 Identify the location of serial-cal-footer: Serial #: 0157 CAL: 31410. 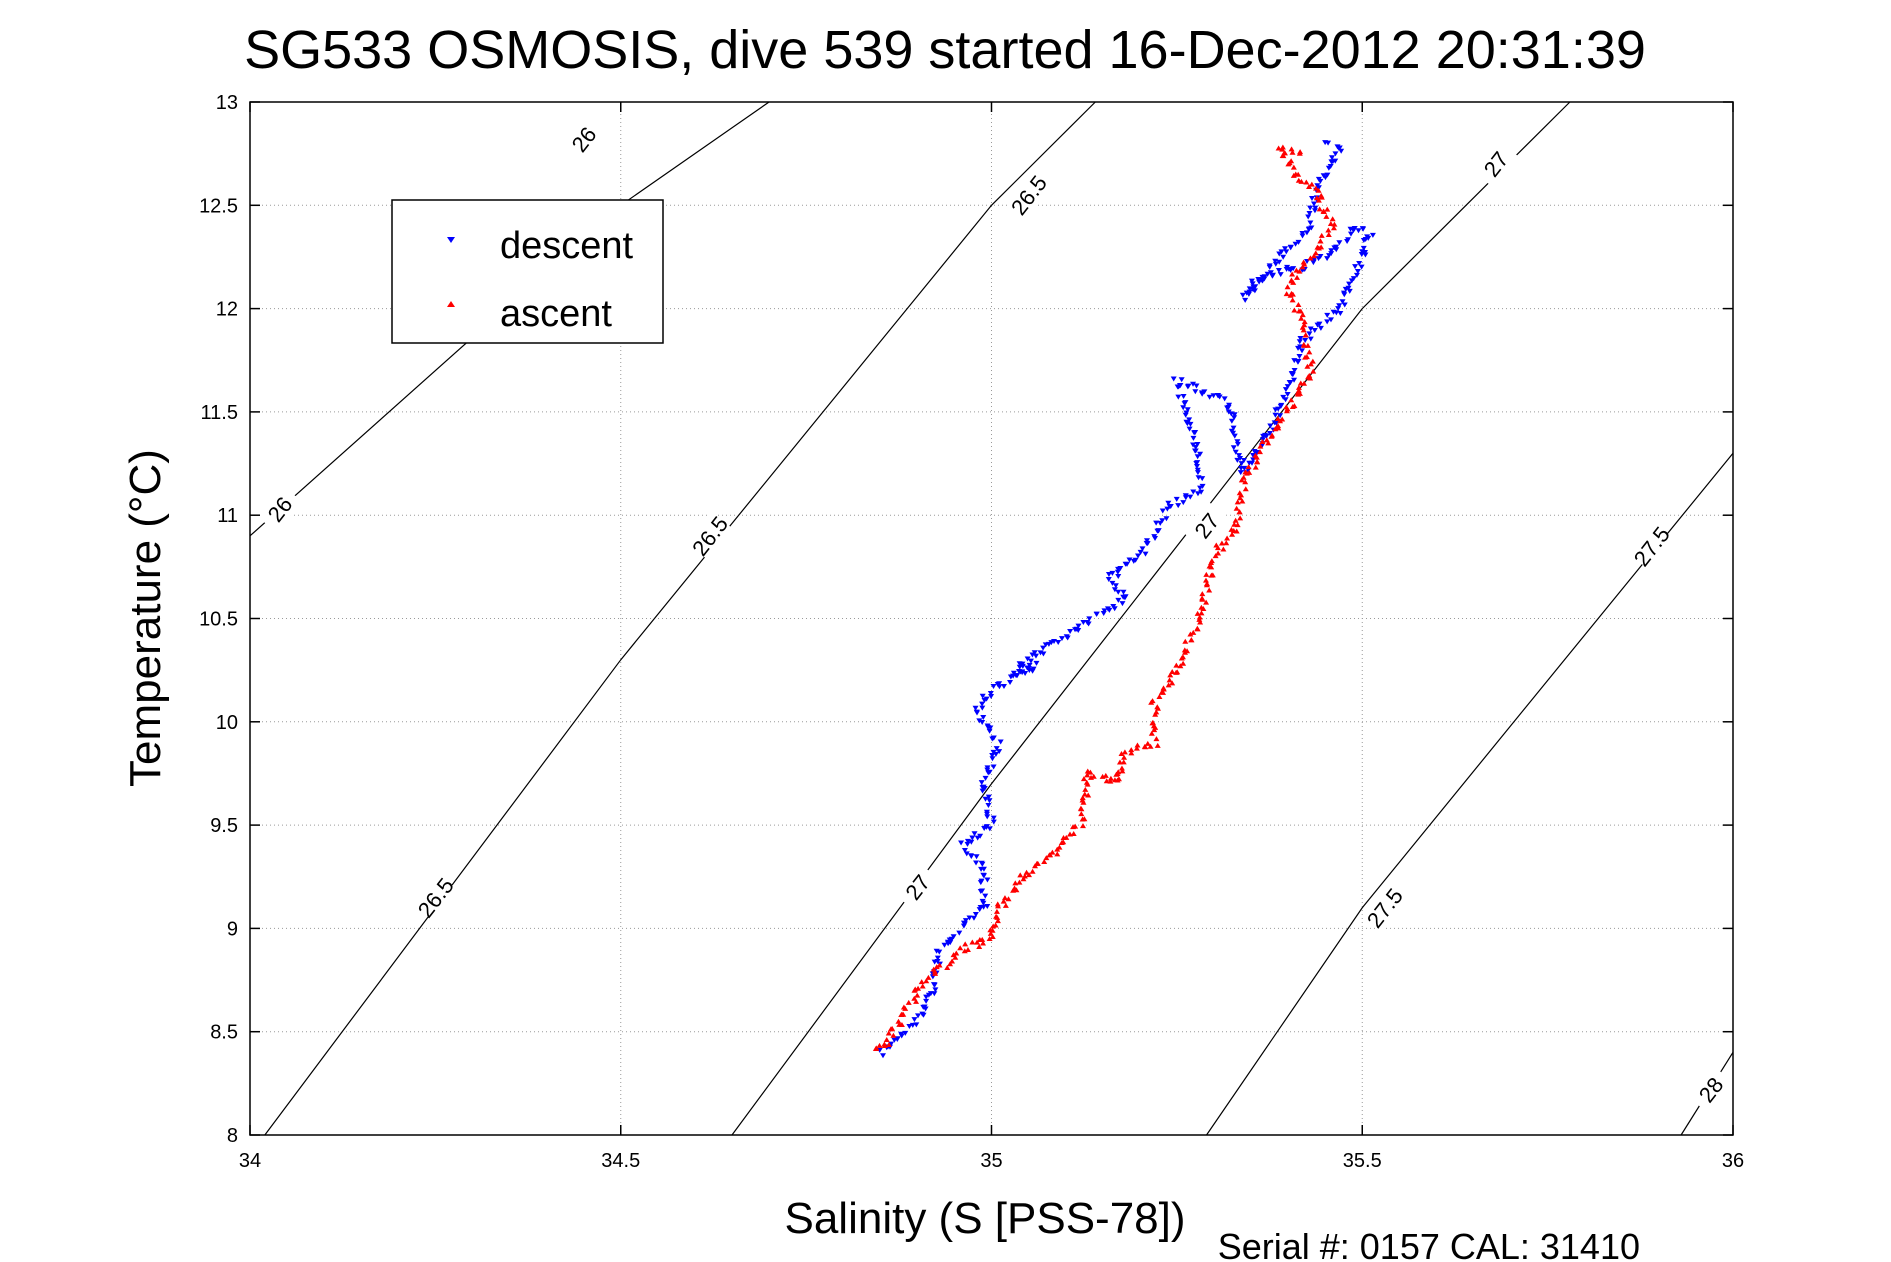
(1429, 1244).